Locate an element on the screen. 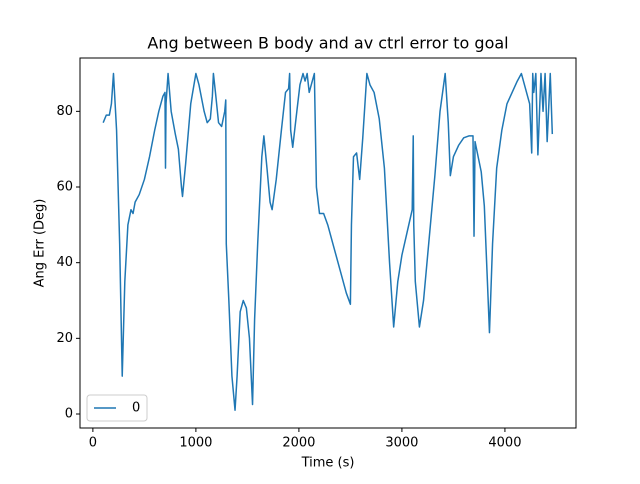  x-tick-label: 2000 is located at coordinates (298, 443).